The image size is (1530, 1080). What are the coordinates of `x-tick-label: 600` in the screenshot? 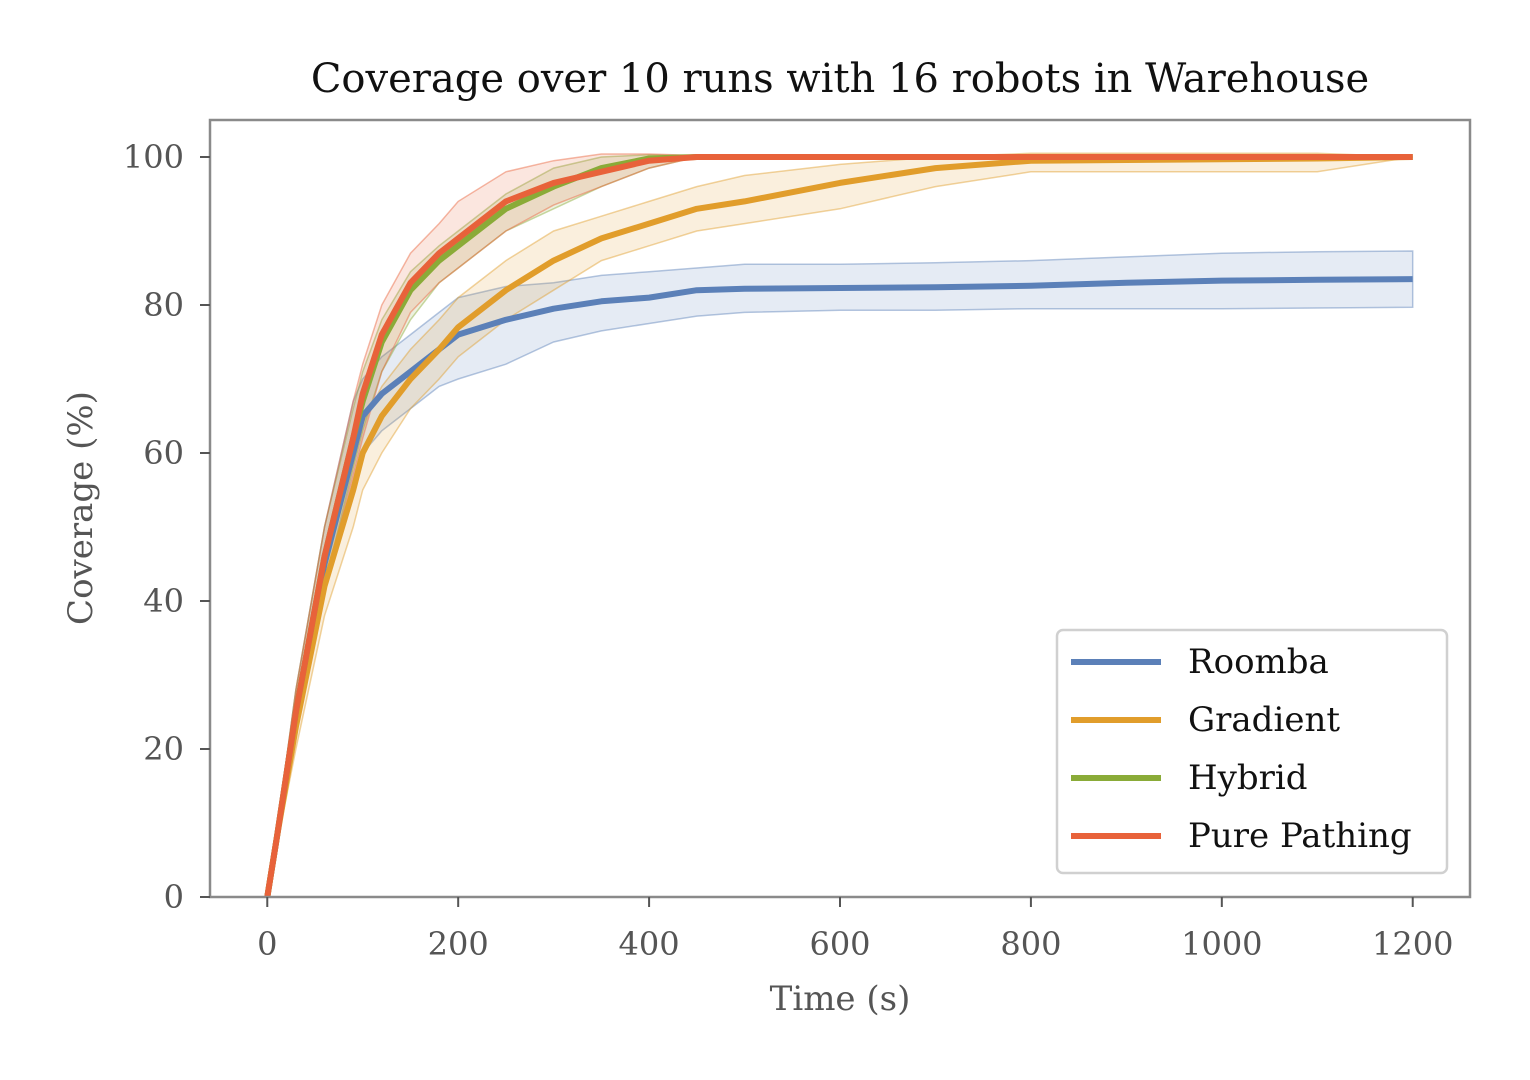 It's located at (839, 944).